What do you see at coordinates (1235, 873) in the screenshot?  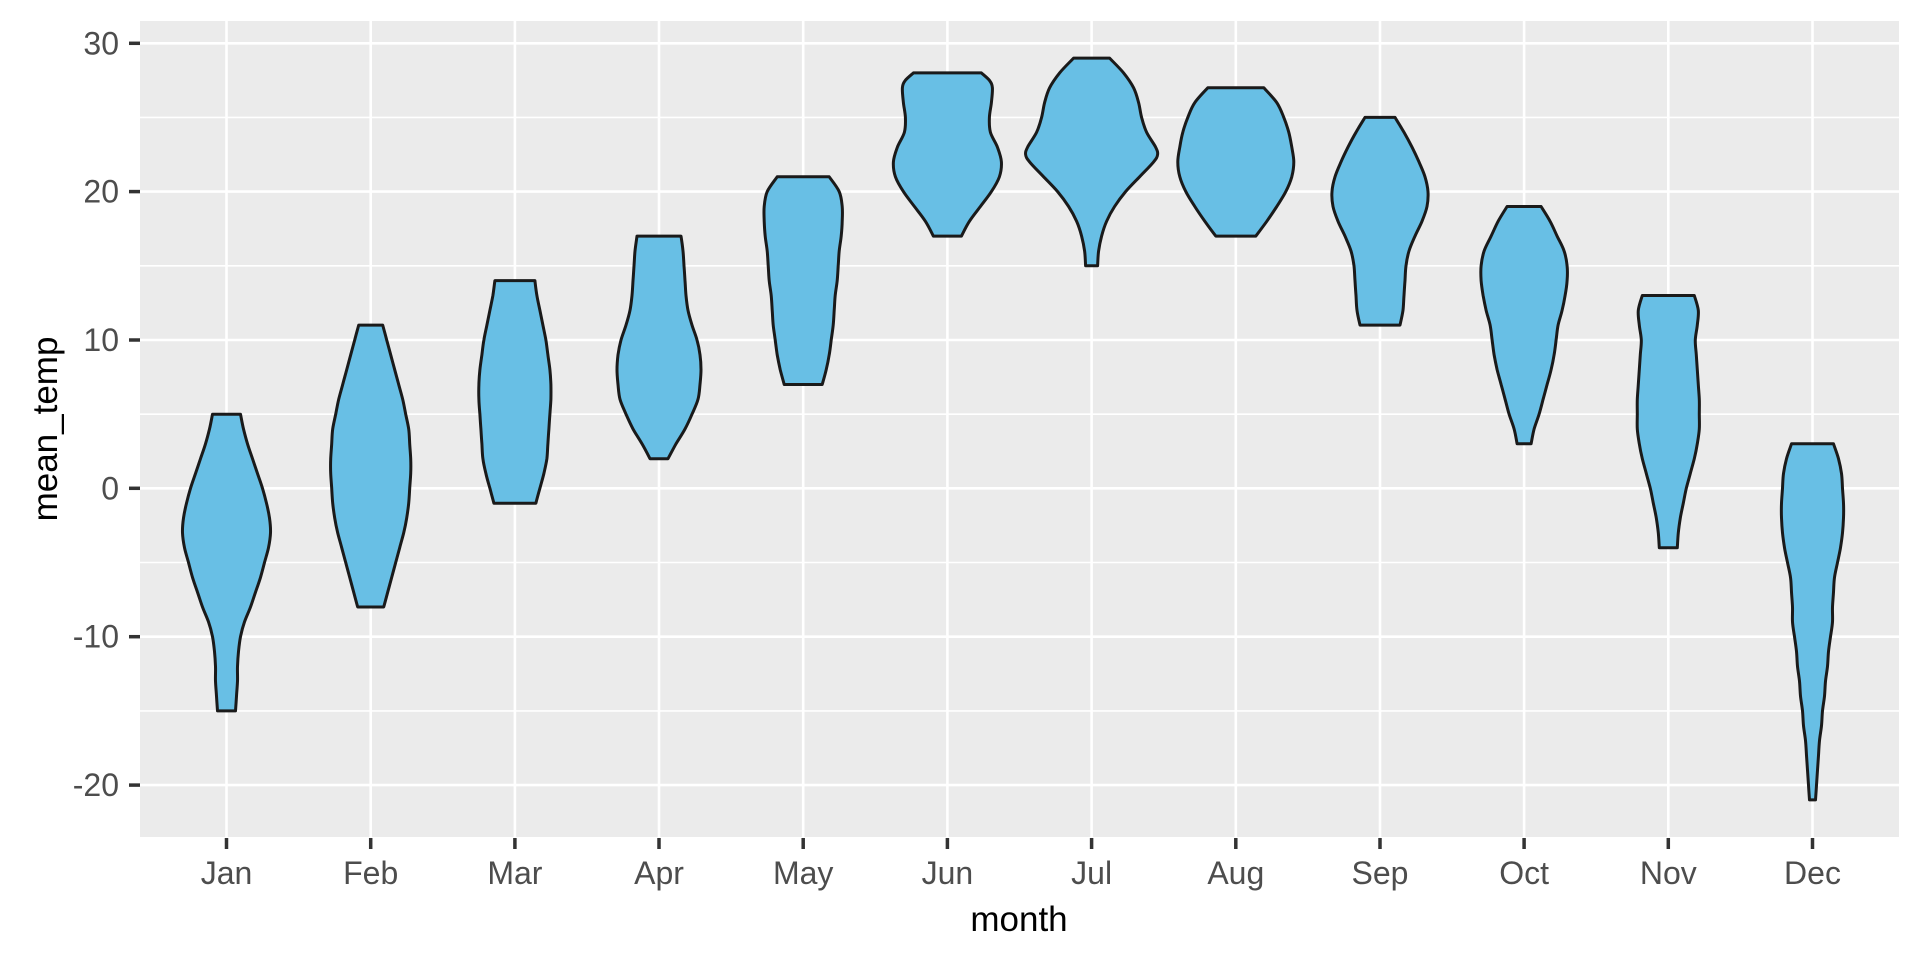 I see `x-tick-label-aug: Aug` at bounding box center [1235, 873].